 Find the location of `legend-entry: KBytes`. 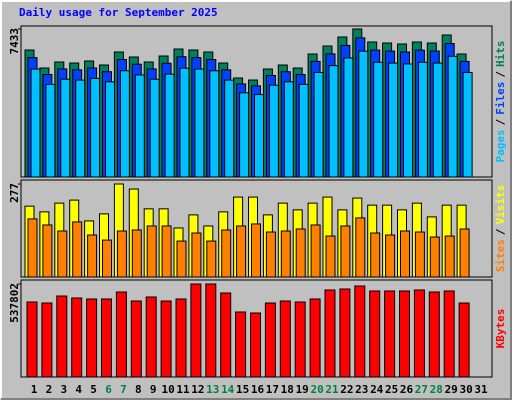

legend-entry: KBytes is located at coordinates (500, 329).